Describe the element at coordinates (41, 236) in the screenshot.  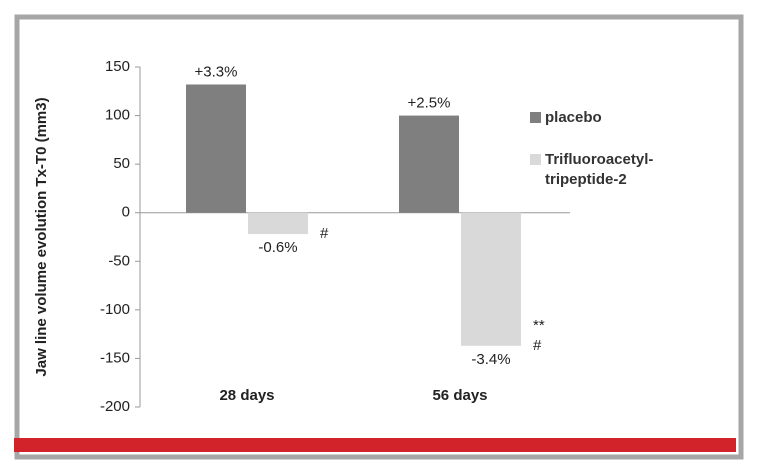
I see `y-axis-label: Jaw line volume evolution Tx-T0 (mm3)` at that location.